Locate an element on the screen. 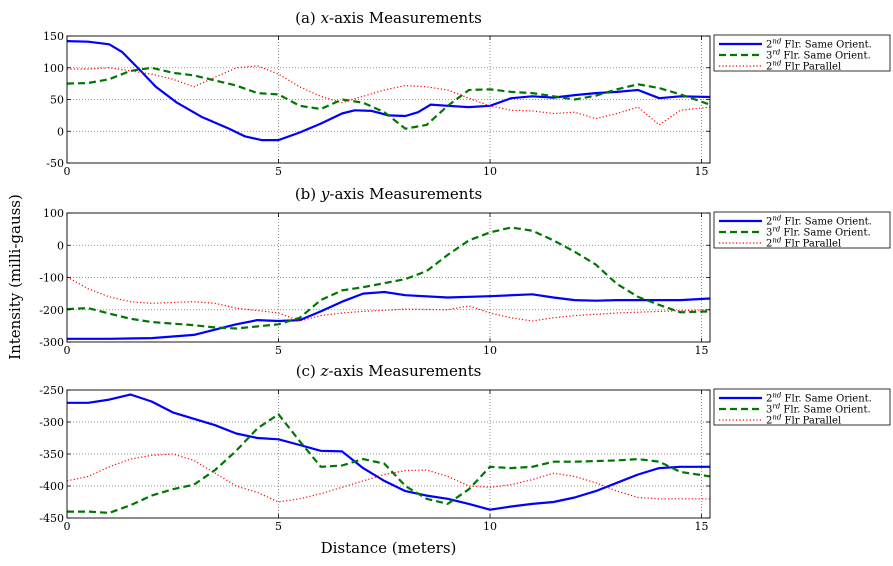  title-variable: z is located at coordinates (324, 371).